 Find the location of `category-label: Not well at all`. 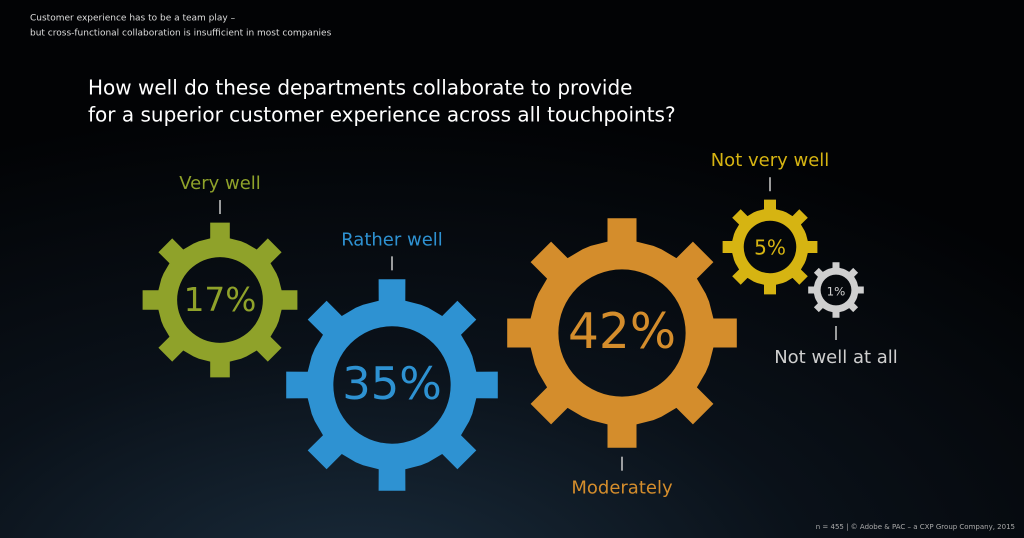

category-label: Not well at all is located at coordinates (836, 357).